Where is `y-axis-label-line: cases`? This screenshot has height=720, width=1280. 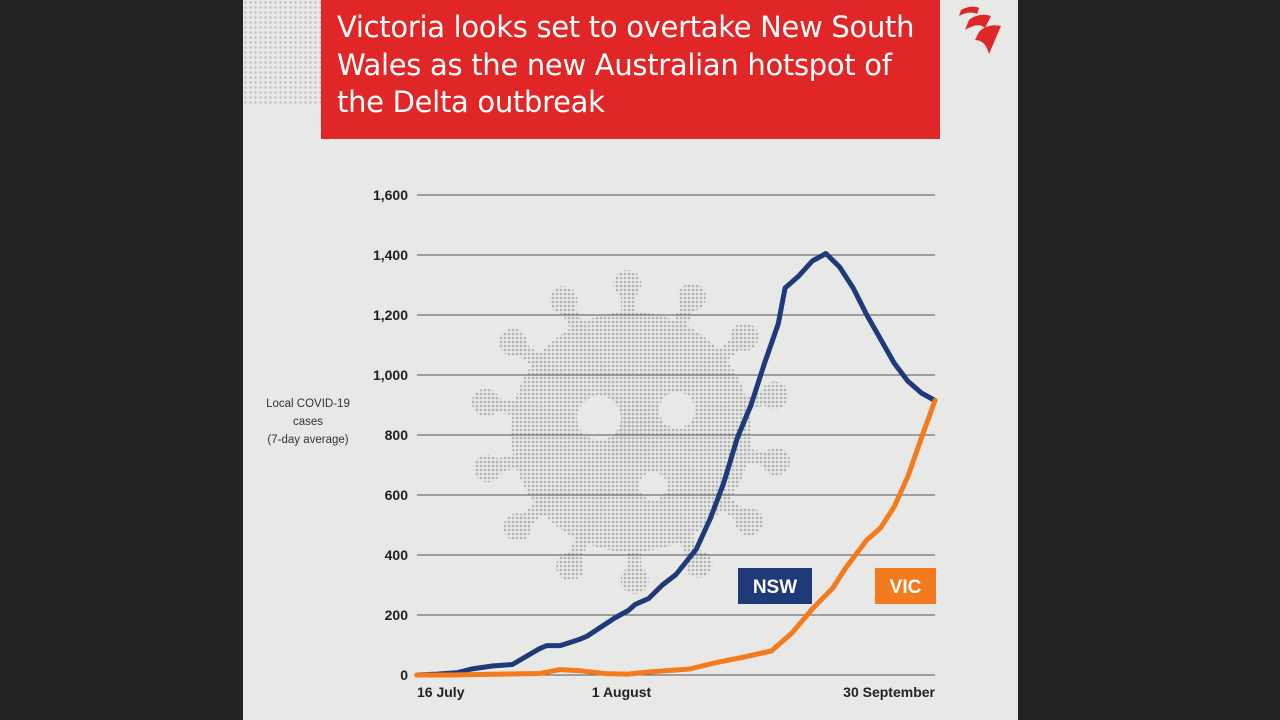 y-axis-label-line: cases is located at coordinates (308, 422).